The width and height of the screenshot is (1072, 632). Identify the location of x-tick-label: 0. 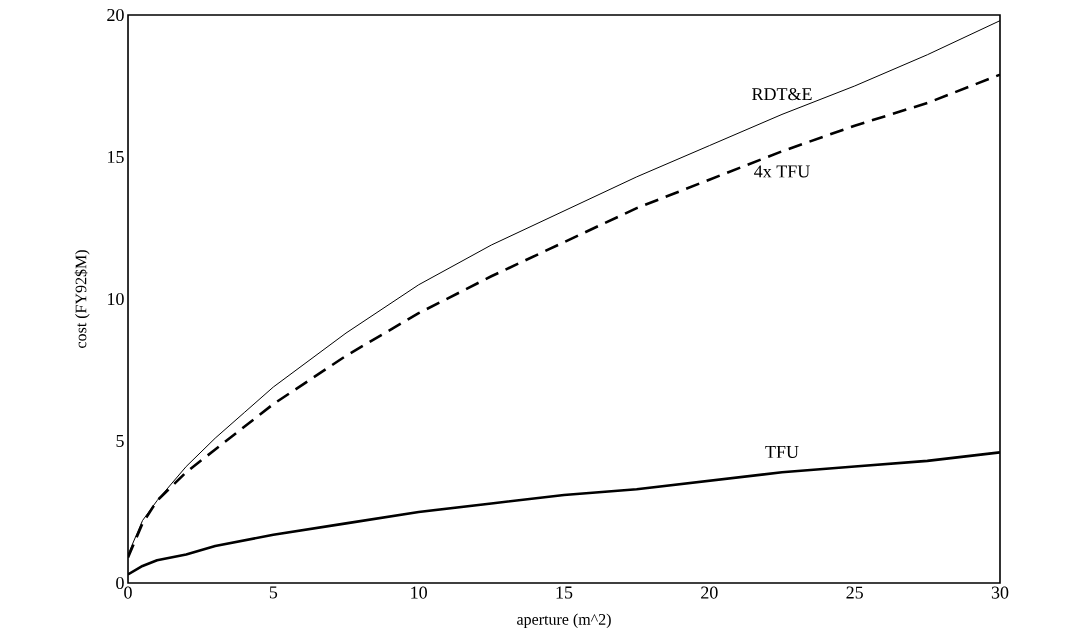
(128, 592).